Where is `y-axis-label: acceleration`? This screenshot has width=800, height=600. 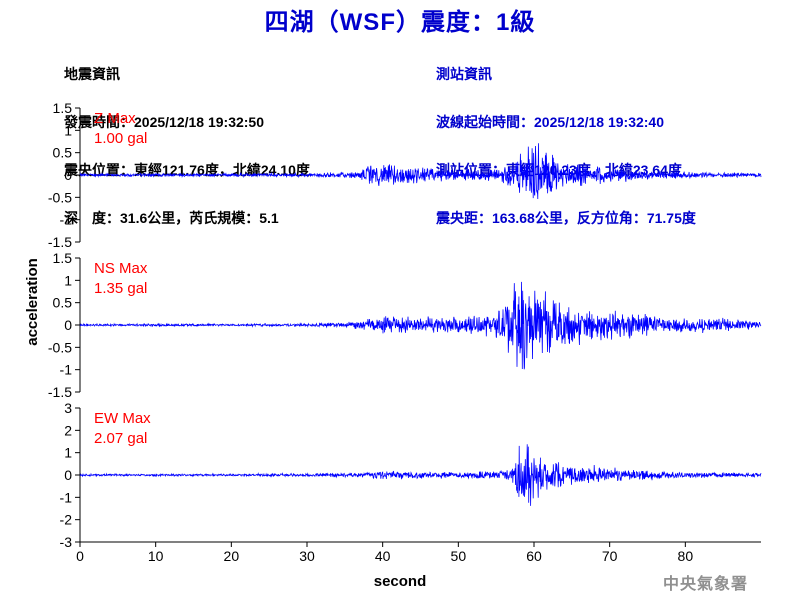 y-axis-label: acceleration is located at coordinates (32, 302).